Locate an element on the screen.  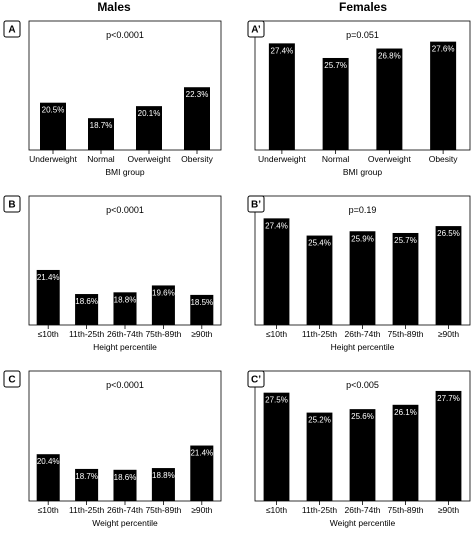
panel-2-tick-label: Overweight is located at coordinates (390, 159).